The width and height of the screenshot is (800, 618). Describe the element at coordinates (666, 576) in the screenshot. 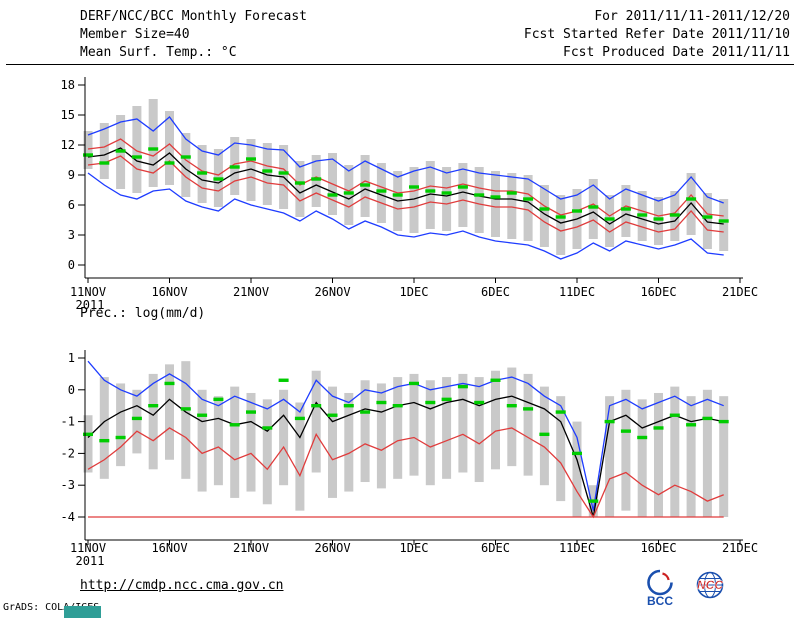

I see `bcc-logo-red-arc` at that location.